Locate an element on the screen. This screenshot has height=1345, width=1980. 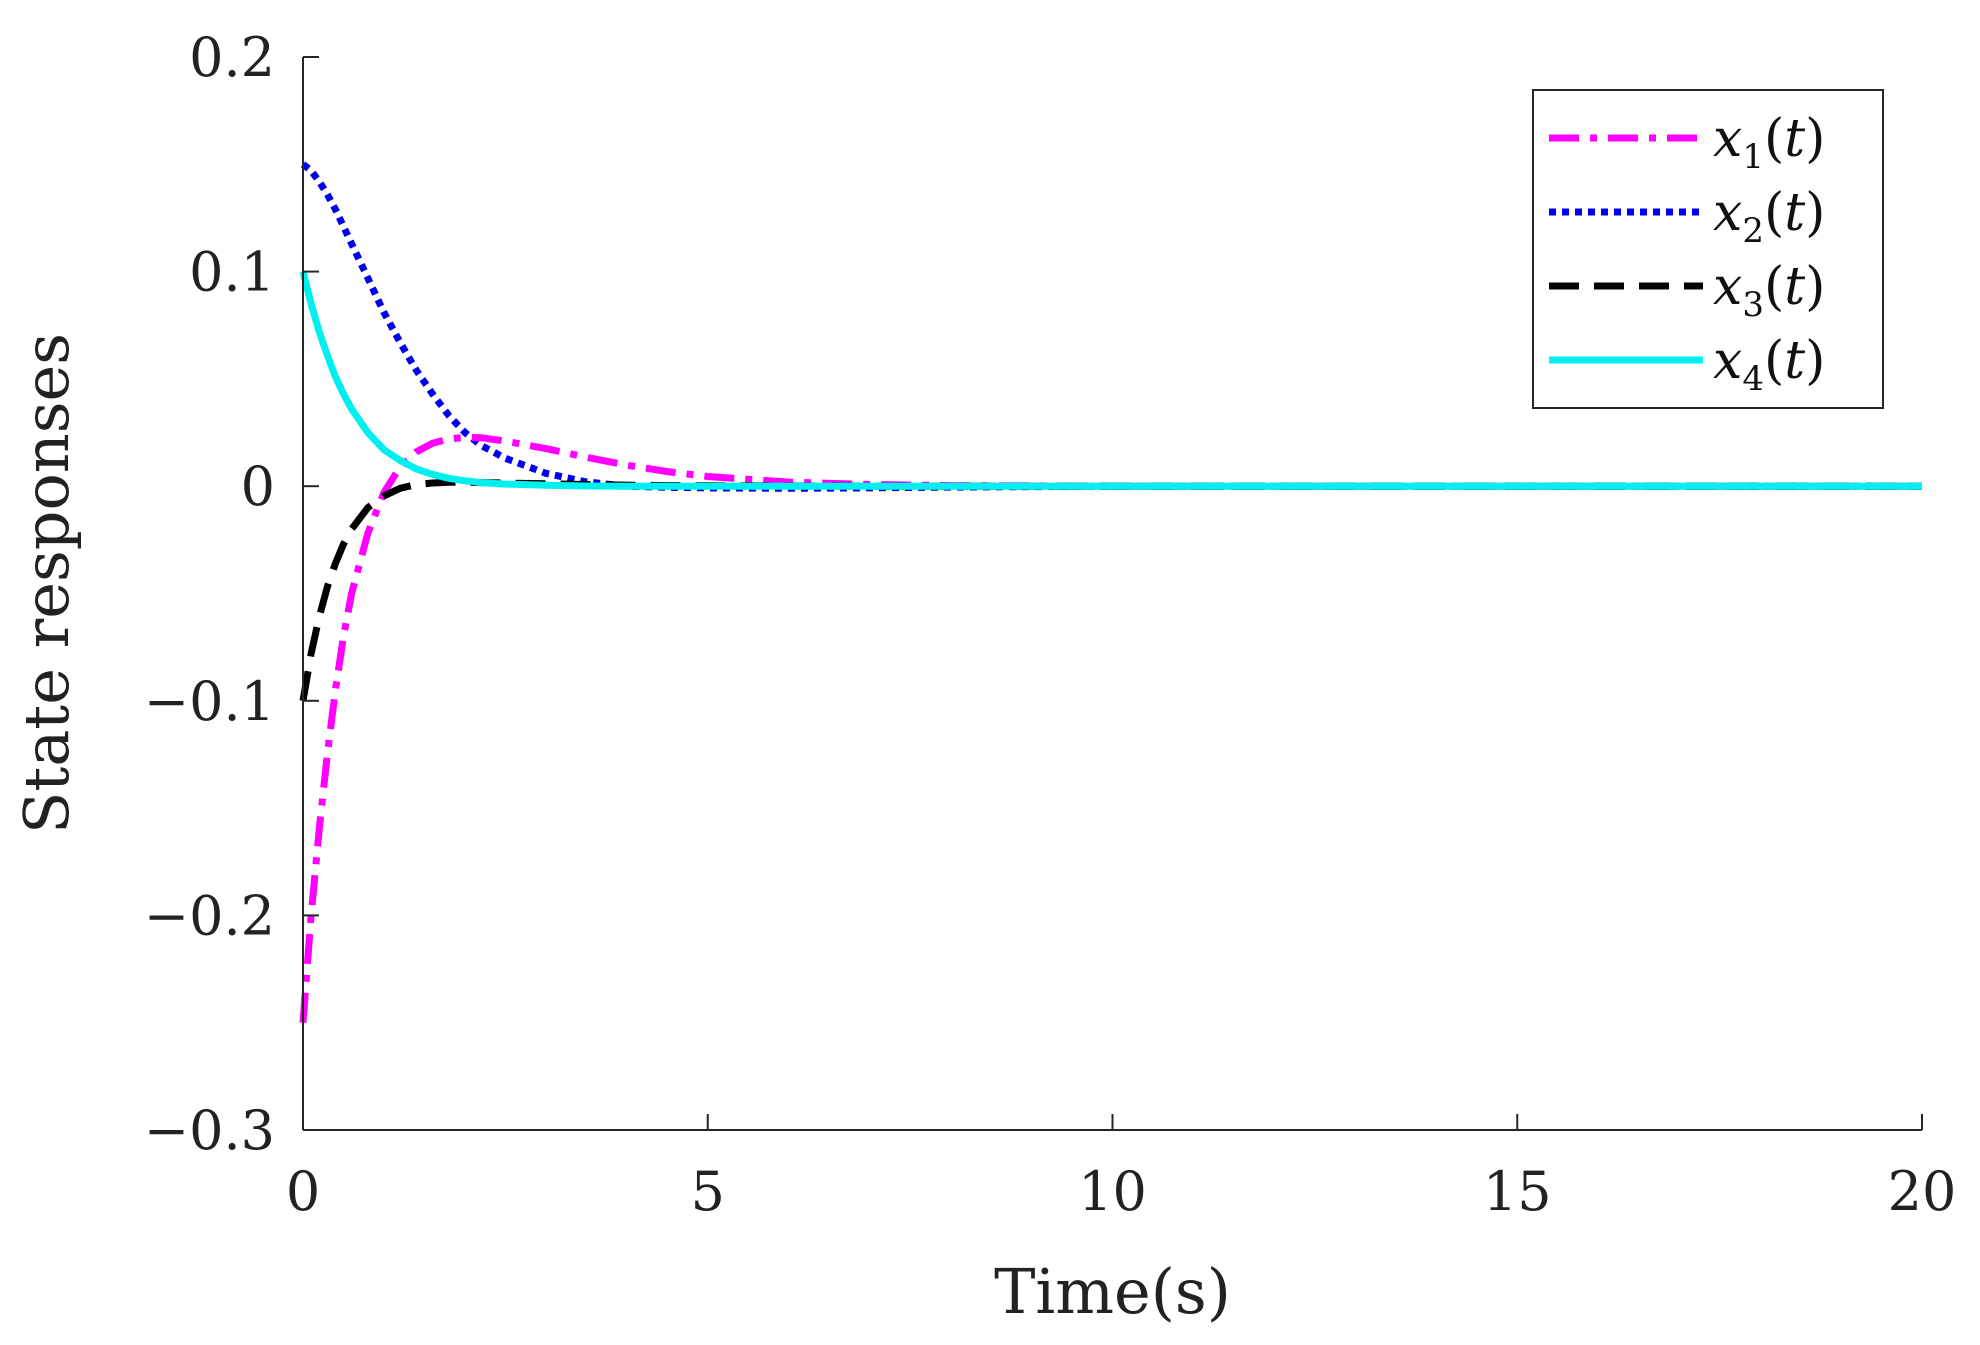
legend-label-x3: x3(t) is located at coordinates (1769, 291).